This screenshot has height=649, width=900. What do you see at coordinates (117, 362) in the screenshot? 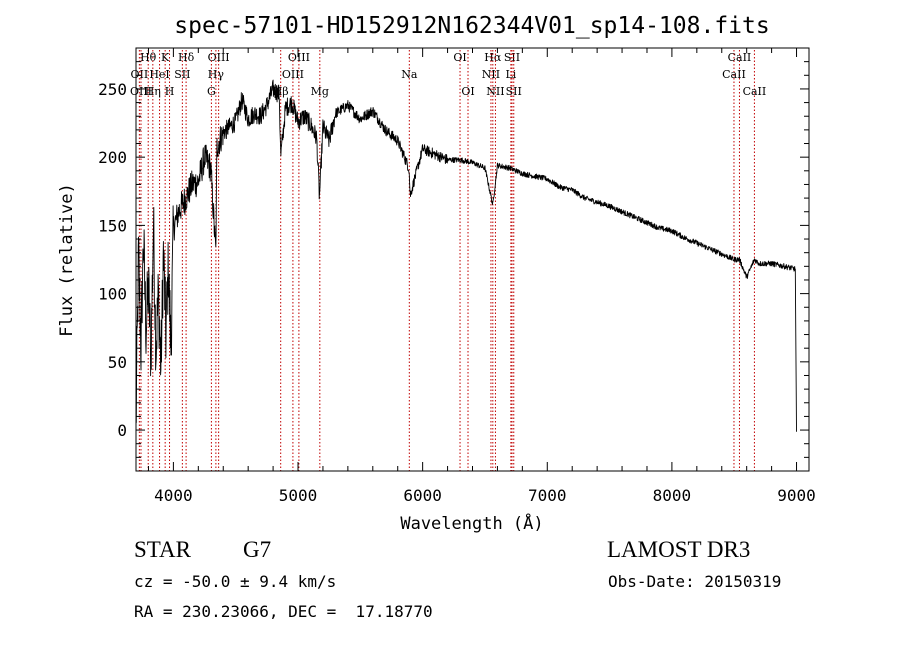
I see `y-tick-label-50: 50` at bounding box center [117, 362].